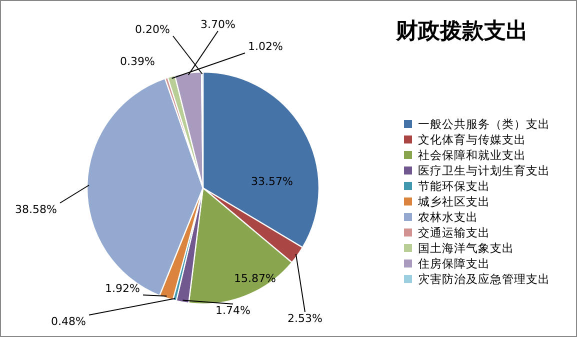 This screenshot has height=337, width=577. What do you see at coordinates (272, 181) in the screenshot?
I see `data-label: 33.57%` at bounding box center [272, 181].